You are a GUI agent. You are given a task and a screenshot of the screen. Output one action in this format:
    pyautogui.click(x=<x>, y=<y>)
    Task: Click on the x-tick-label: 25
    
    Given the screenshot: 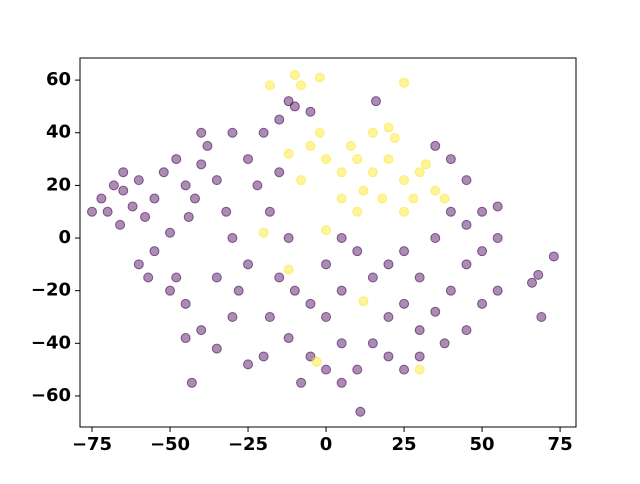 What is the action you would take?
    pyautogui.click(x=404, y=444)
    